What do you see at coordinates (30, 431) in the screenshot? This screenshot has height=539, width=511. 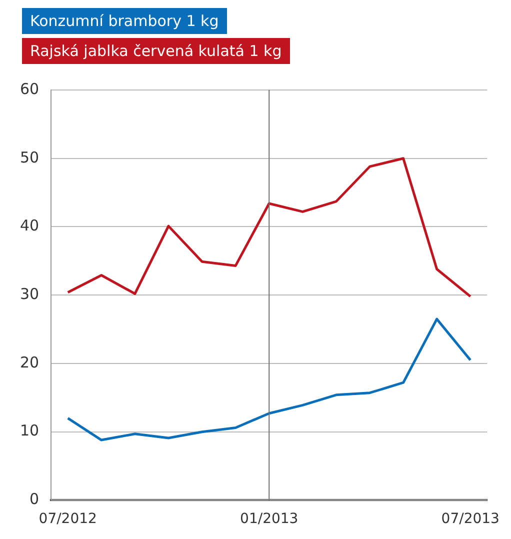 I see `y-tick-label: 10` at bounding box center [30, 431].